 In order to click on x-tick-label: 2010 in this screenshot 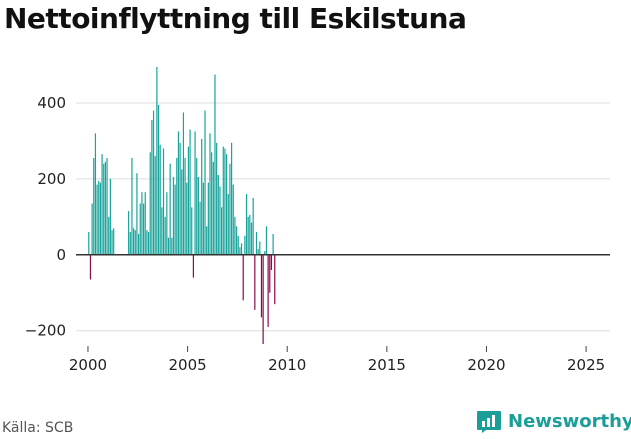, I will do `click(287, 365)`.